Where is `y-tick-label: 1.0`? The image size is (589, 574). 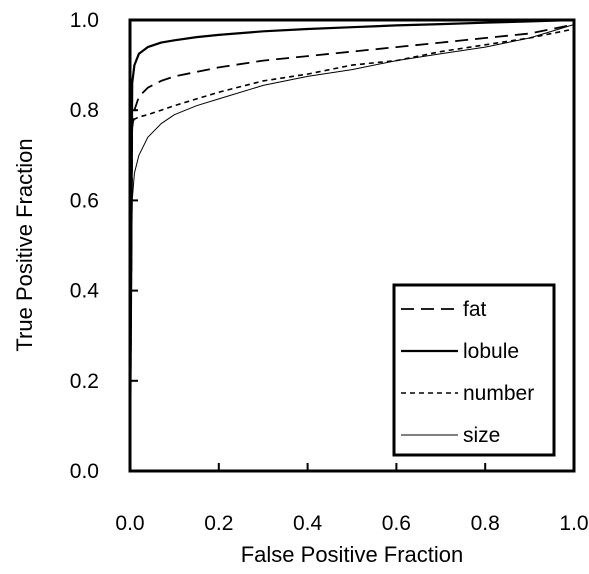
y-tick-label: 1.0 is located at coordinates (84, 20).